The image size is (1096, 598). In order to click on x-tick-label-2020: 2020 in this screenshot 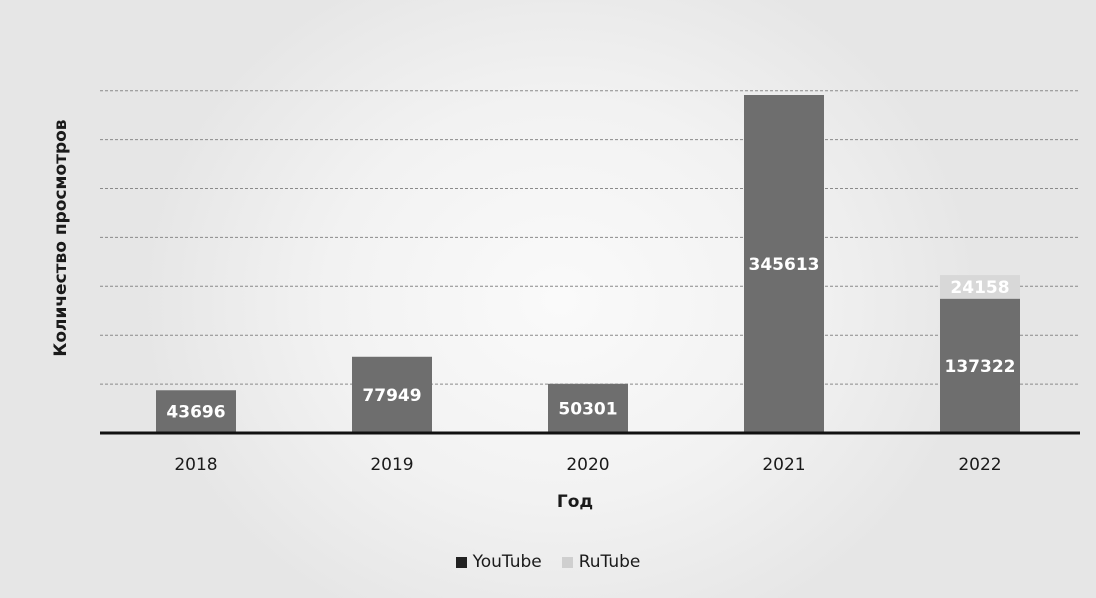, I will do `click(587, 465)`.